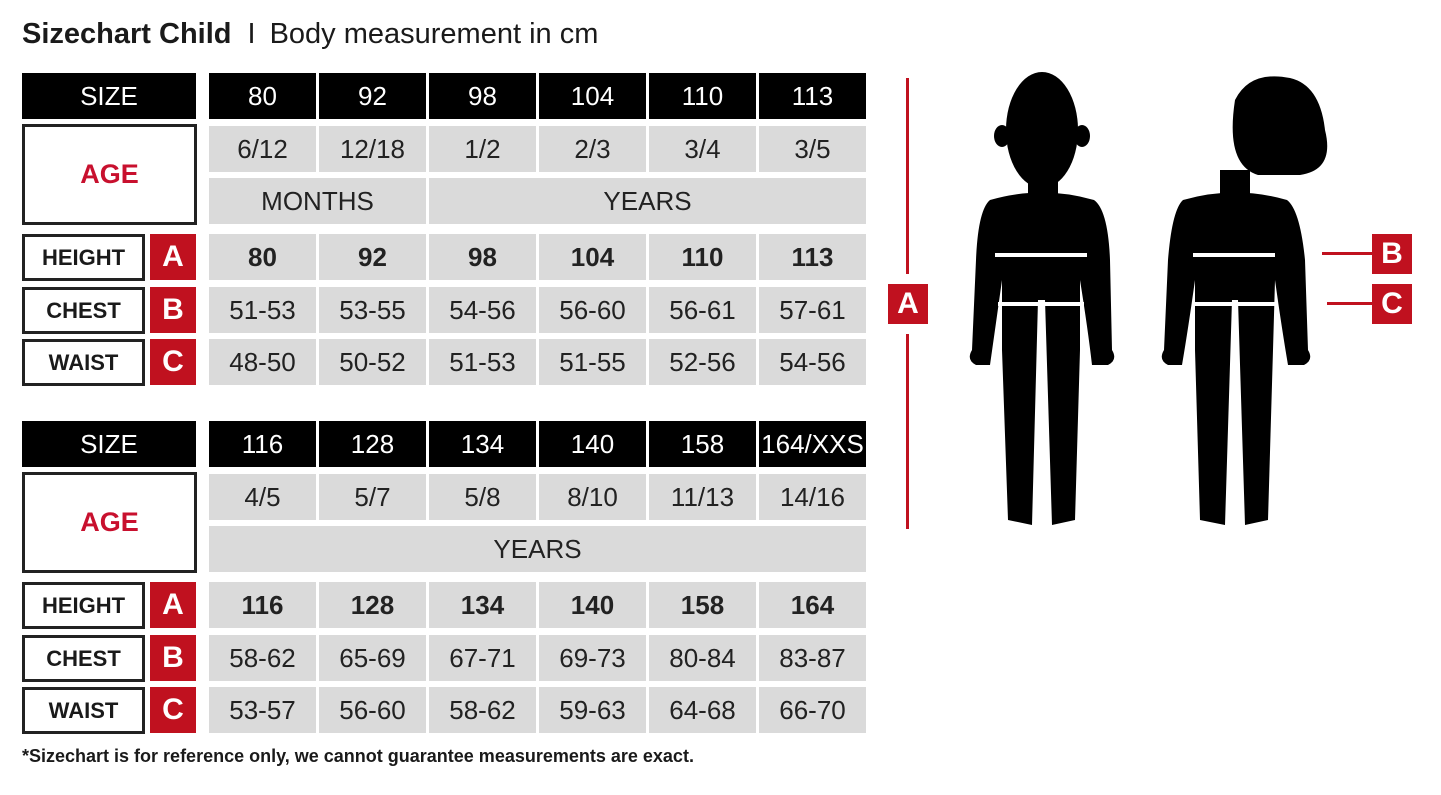  What do you see at coordinates (262, 362) in the screenshot?
I see `waist-cell: 48-50` at bounding box center [262, 362].